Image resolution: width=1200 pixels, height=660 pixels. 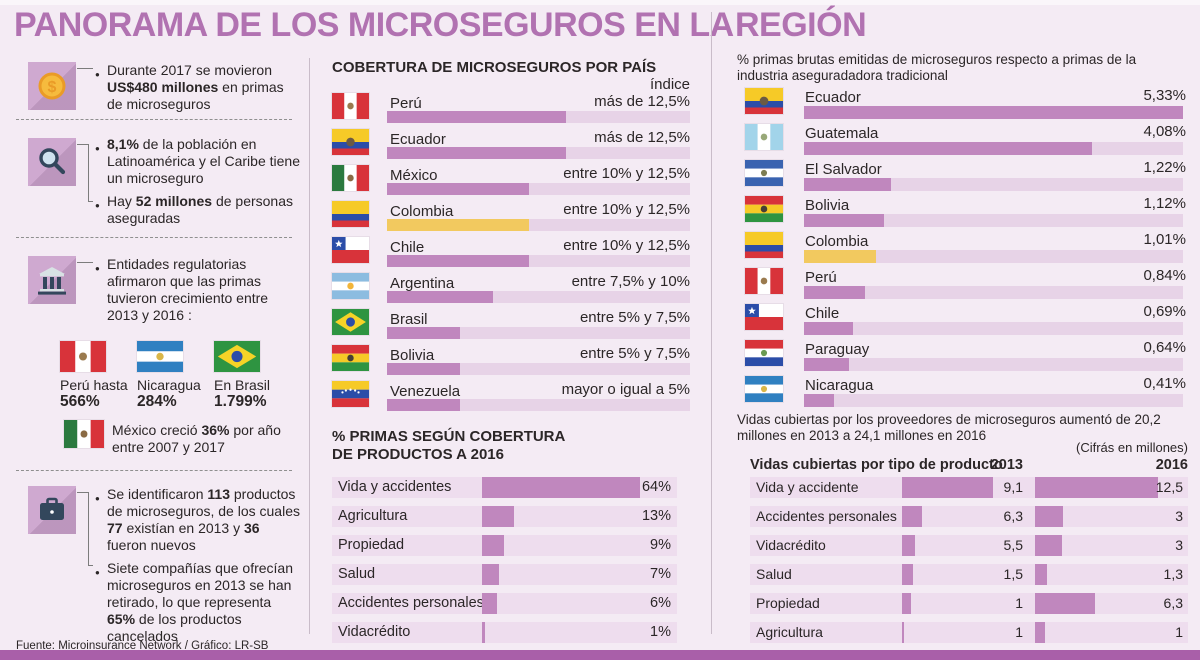 What do you see at coordinates (510, 326) in the screenshot?
I see `coverage-country-row: Brasil entre 5% y 7,5%` at bounding box center [510, 326].